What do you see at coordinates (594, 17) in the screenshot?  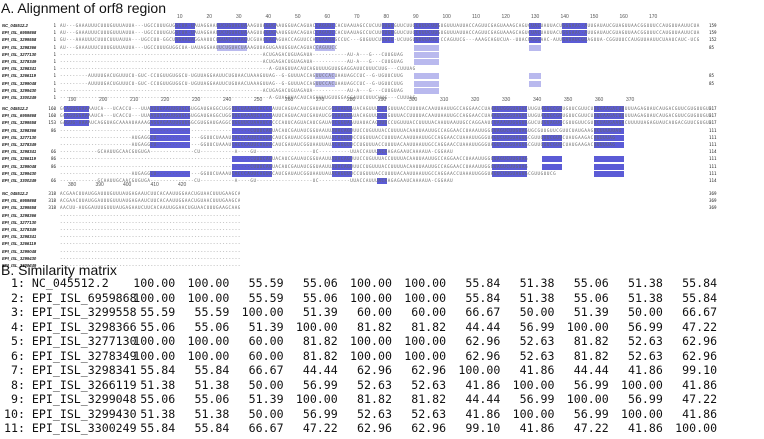 I see `ruler-tick-label: 150` at bounding box center [594, 17].